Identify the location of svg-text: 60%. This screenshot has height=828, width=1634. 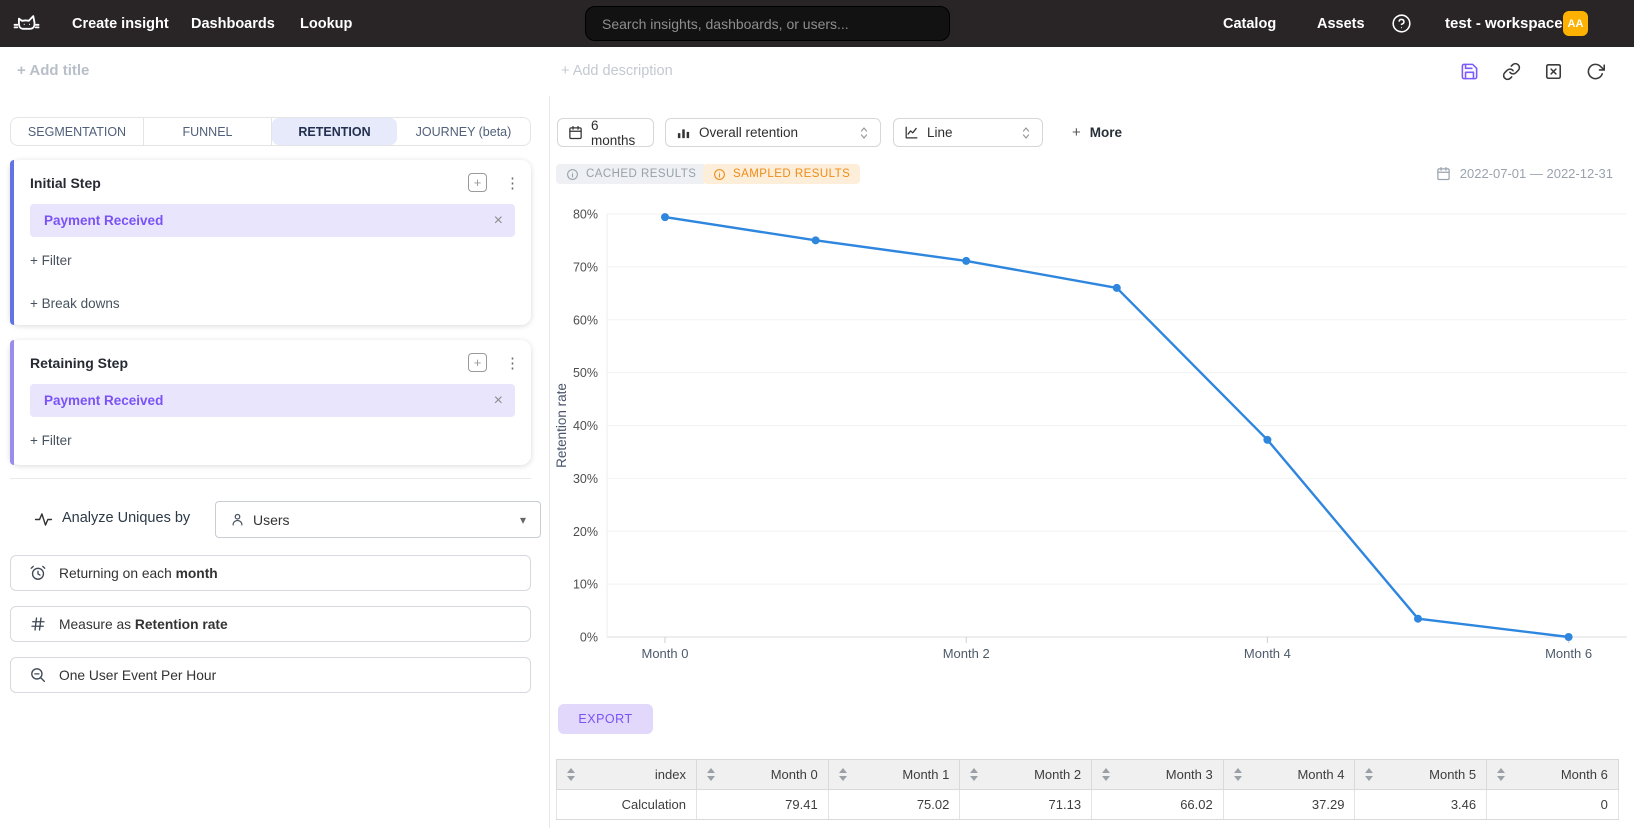
(585, 320).